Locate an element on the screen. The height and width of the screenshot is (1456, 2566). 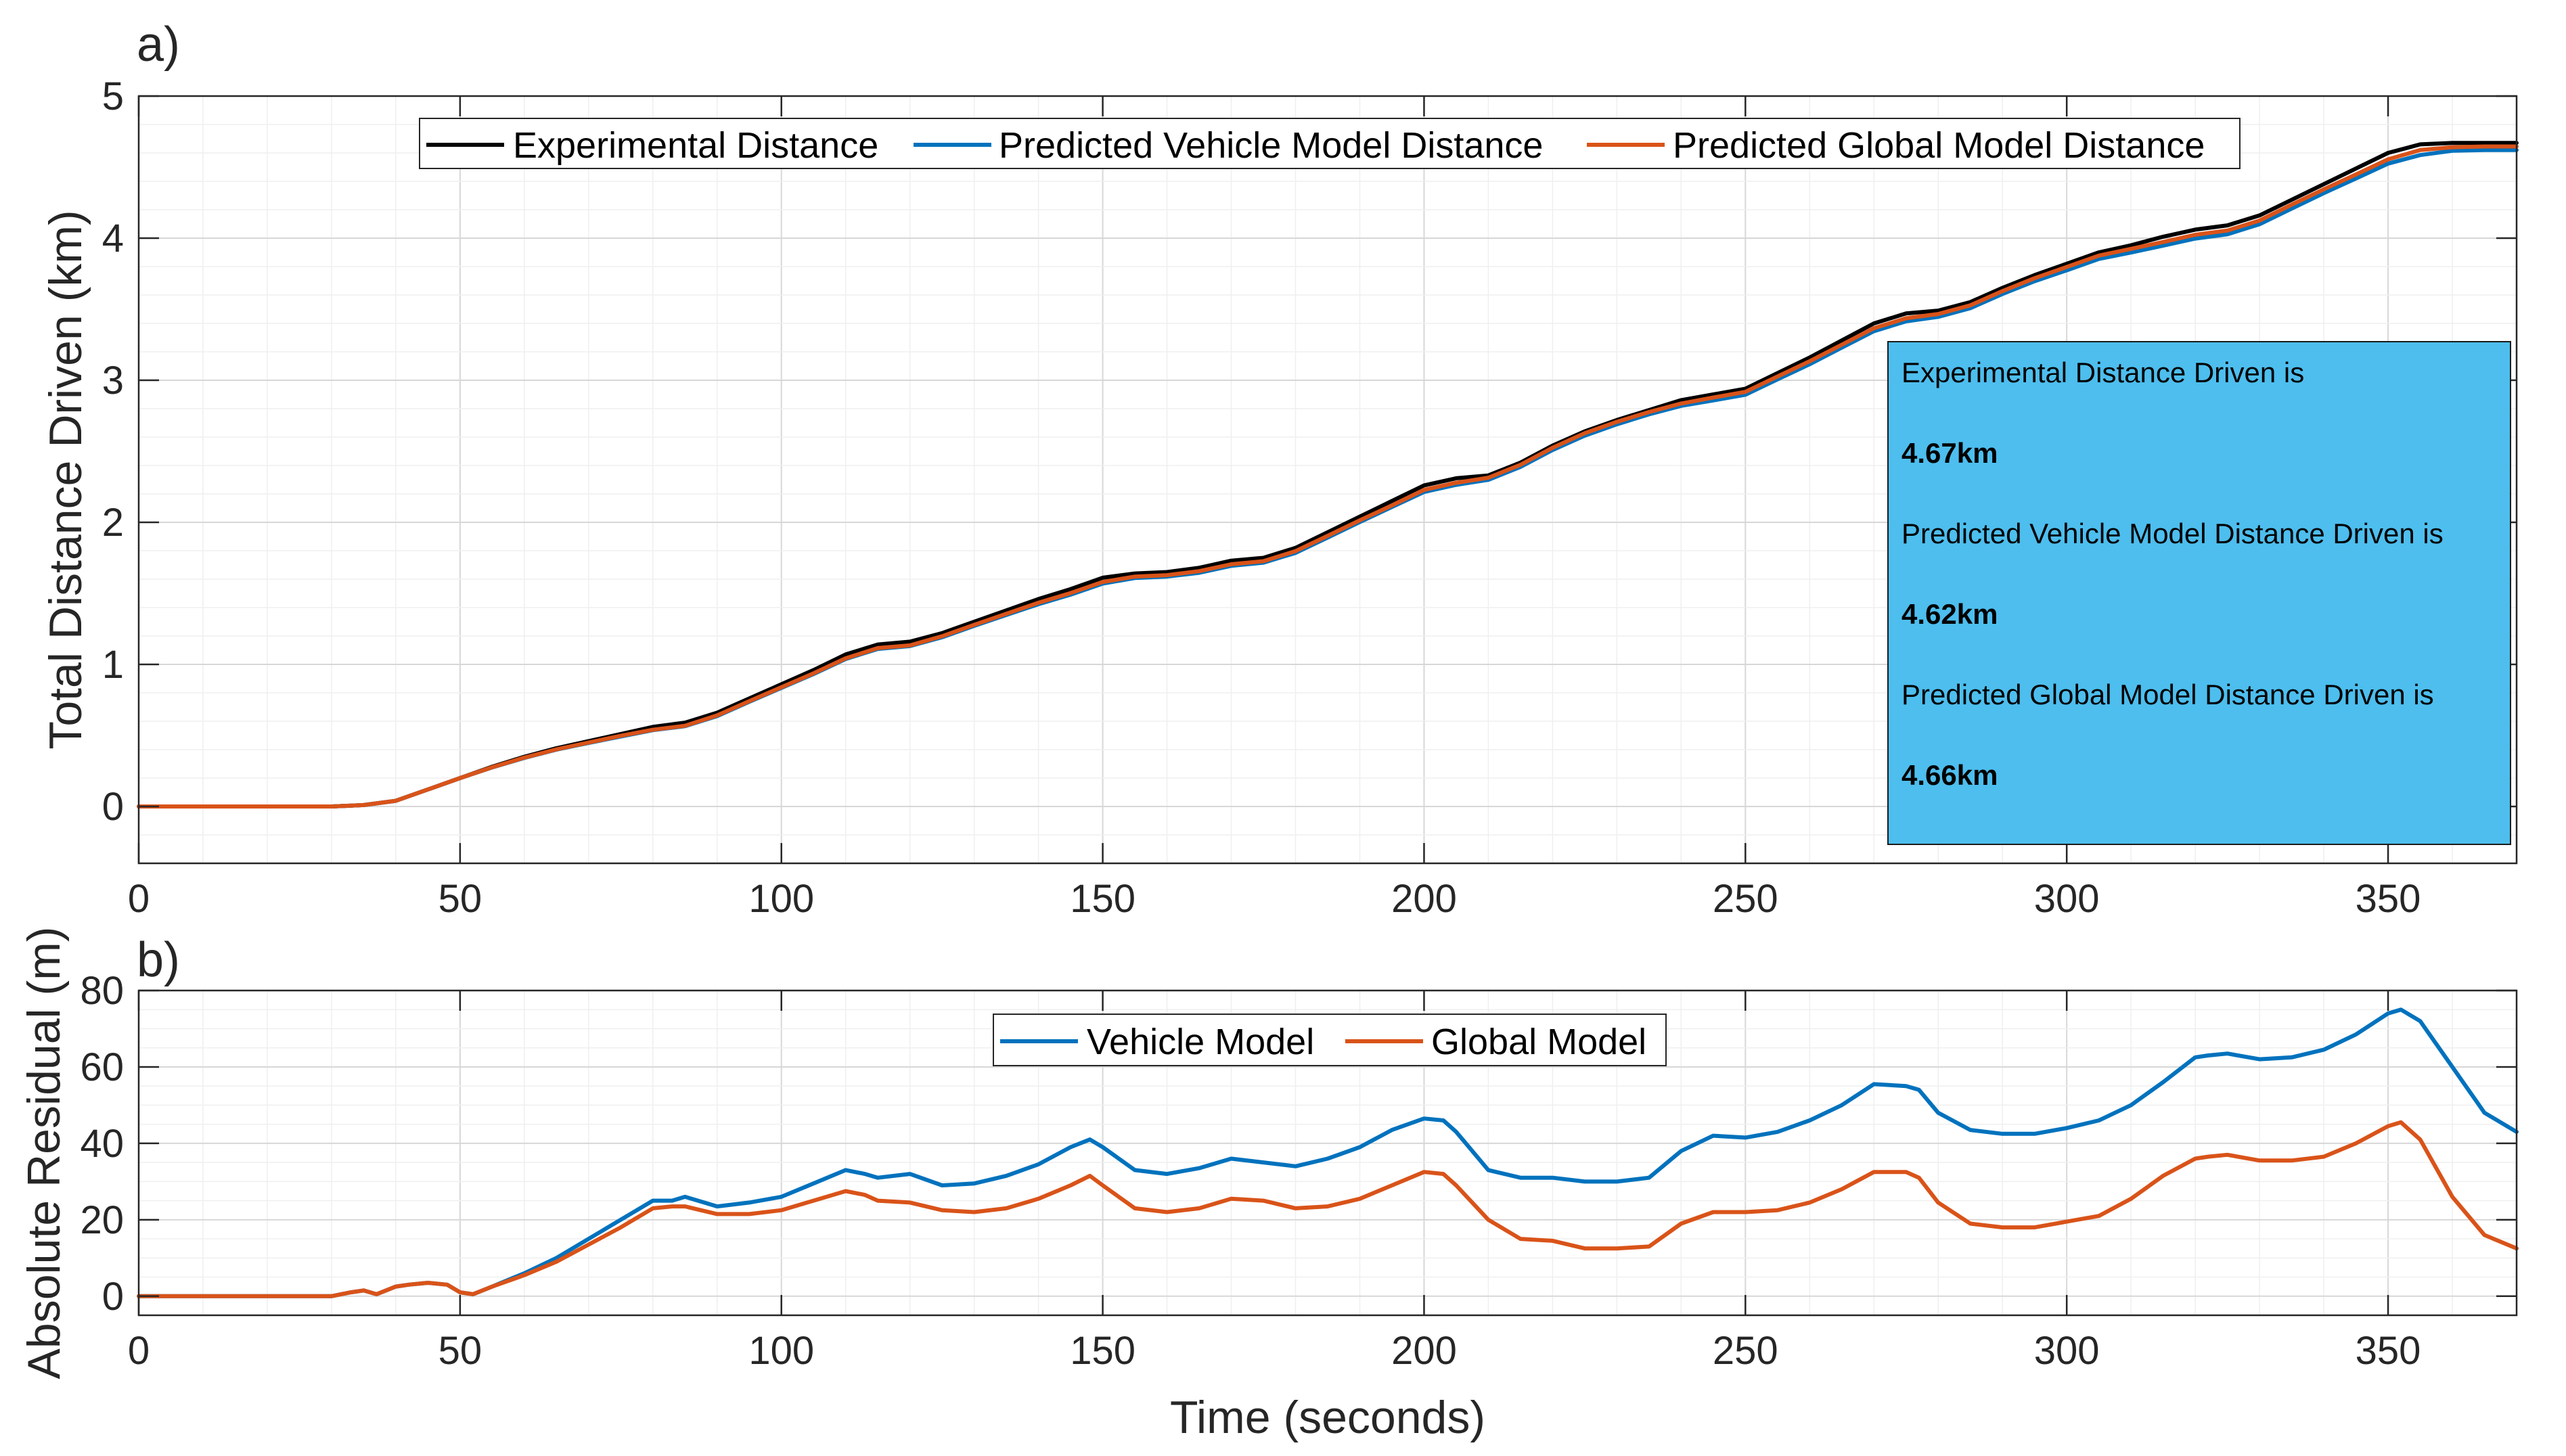
x-axis-title: Time (seconds) is located at coordinates (1327, 1417).